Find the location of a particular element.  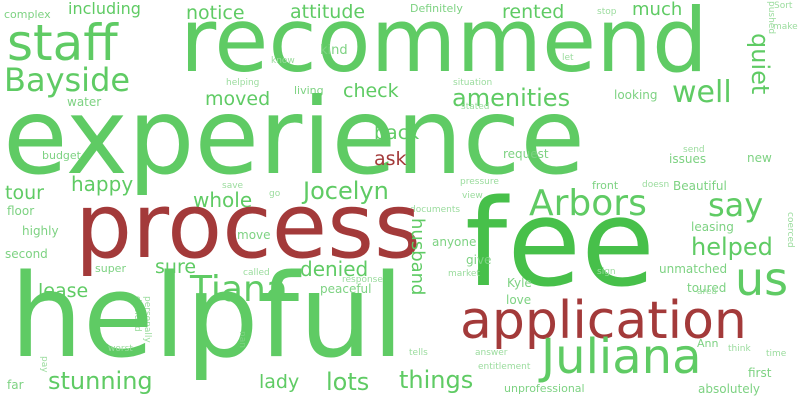

word-move: move is located at coordinates (254, 235).